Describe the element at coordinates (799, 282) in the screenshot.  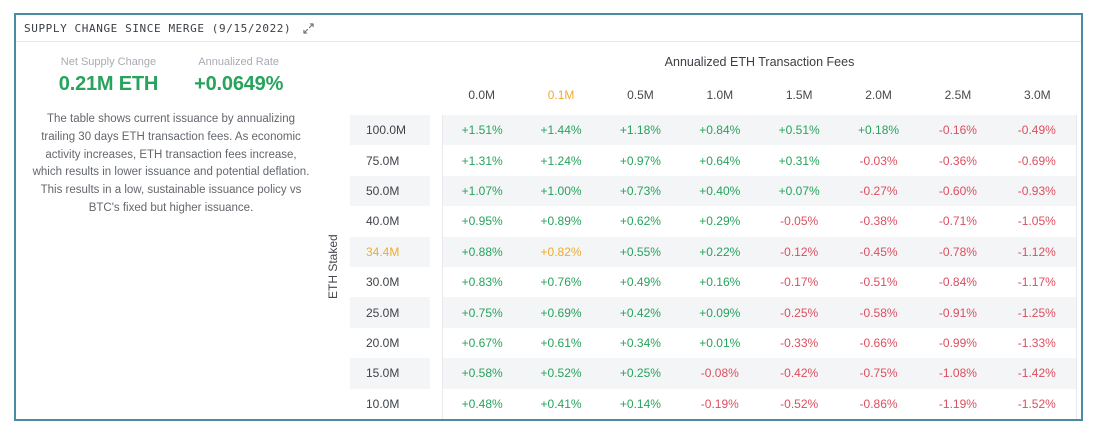
I see `fee-cell: -0.17%` at that location.